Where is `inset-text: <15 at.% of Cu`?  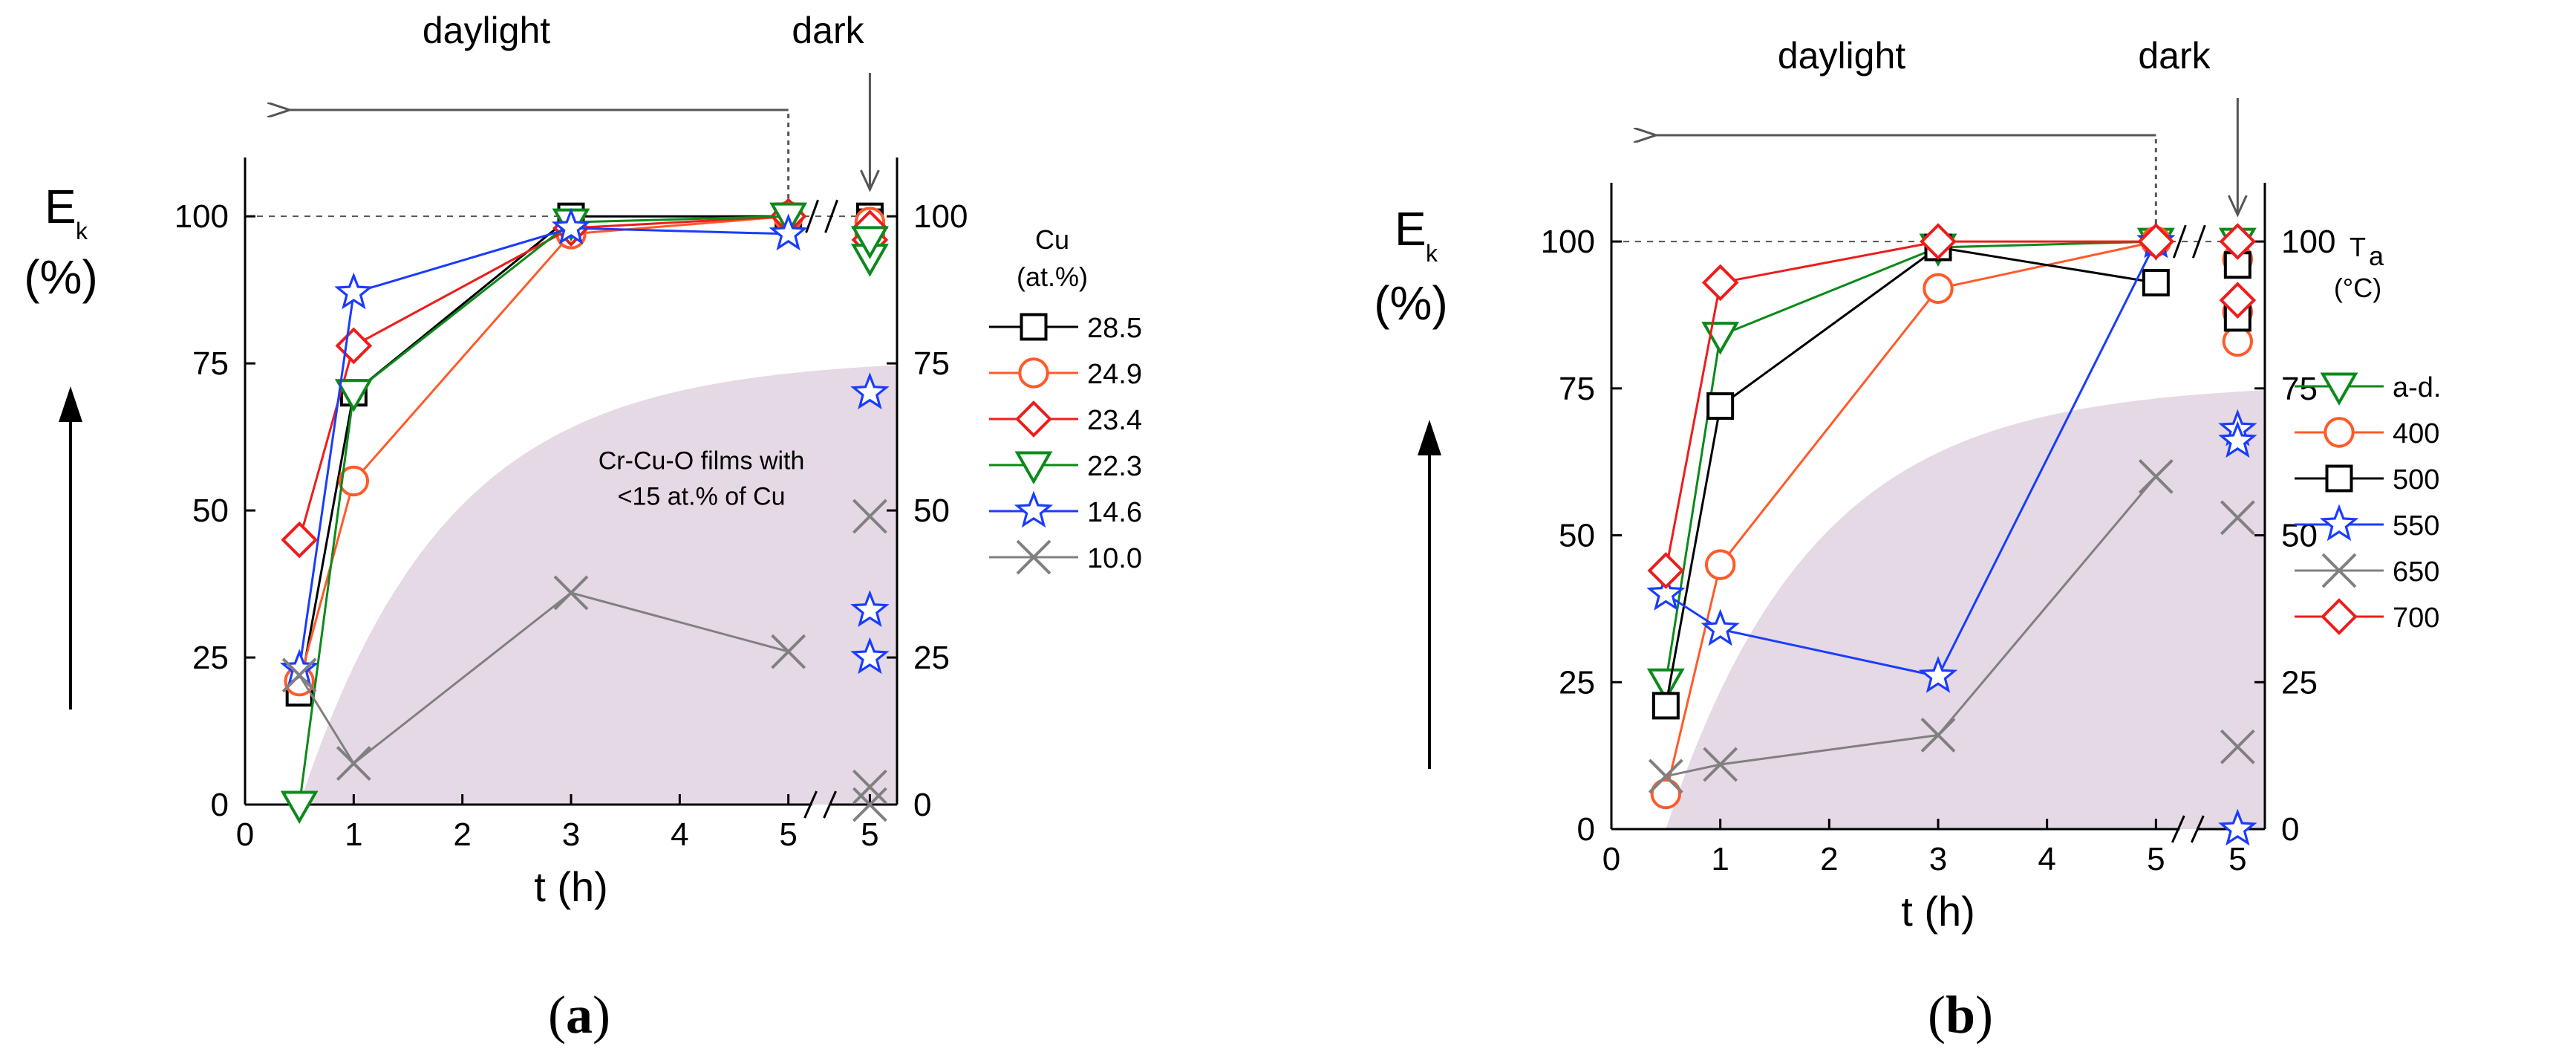 inset-text: <15 at.% of Cu is located at coordinates (702, 497).